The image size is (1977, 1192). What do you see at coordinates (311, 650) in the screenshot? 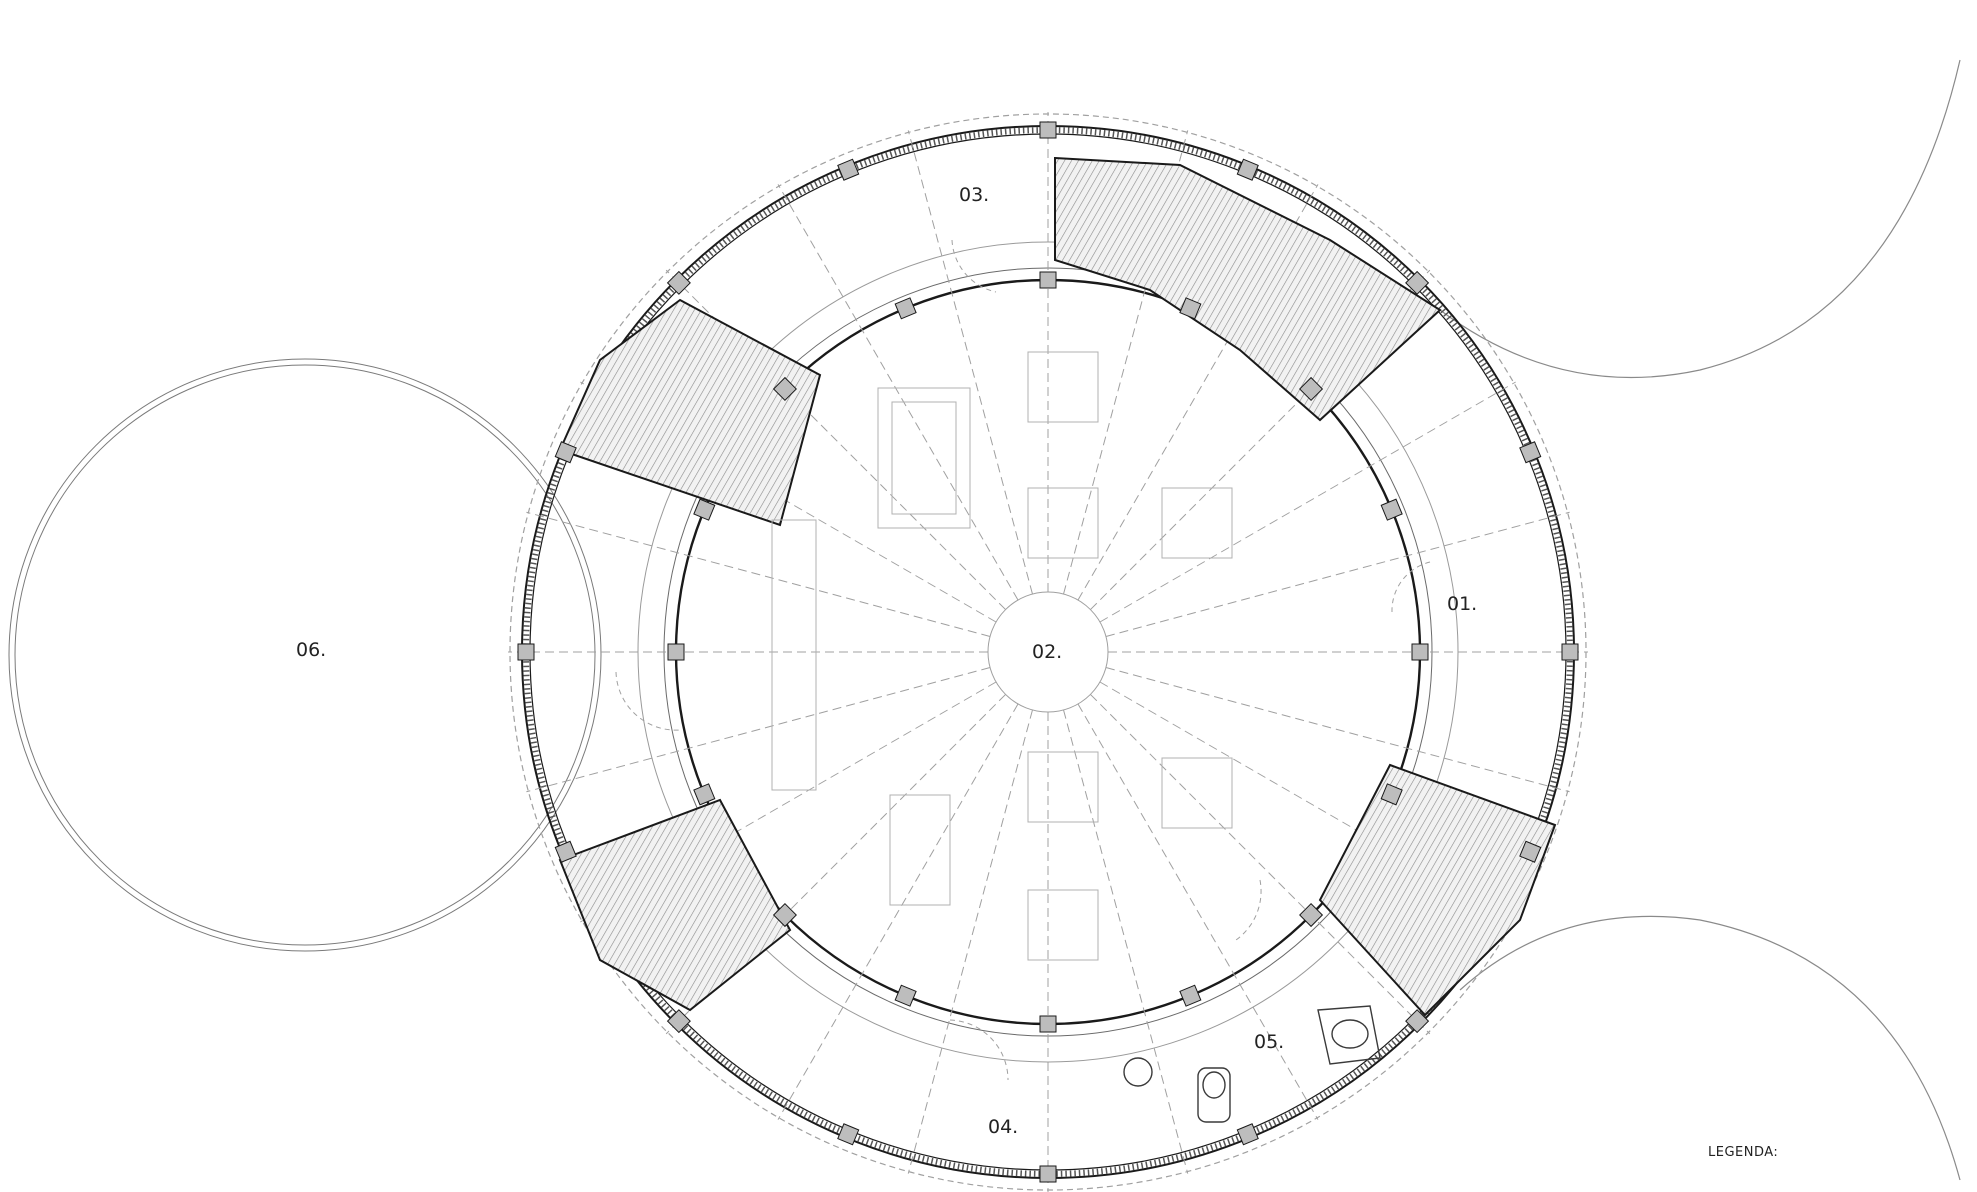
I see `room-label-06: 06.` at bounding box center [311, 650].